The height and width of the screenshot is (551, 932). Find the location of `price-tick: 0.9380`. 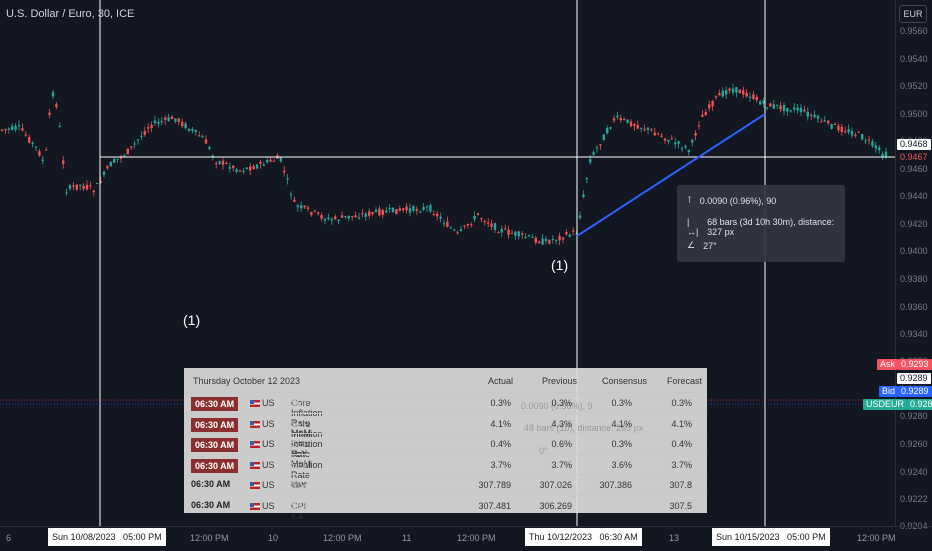

price-tick: 0.9380 is located at coordinates (914, 279).